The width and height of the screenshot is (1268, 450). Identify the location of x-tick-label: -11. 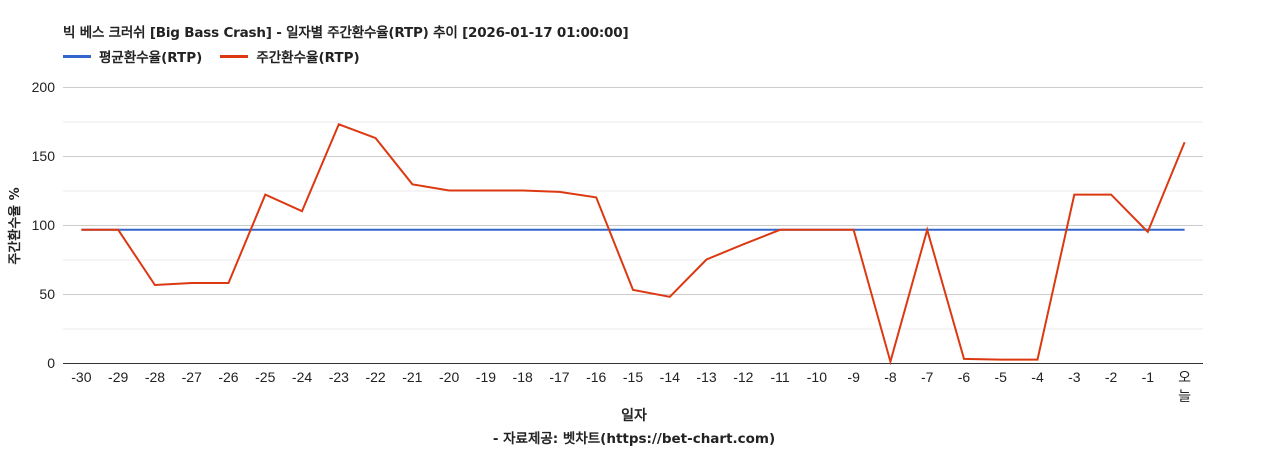
(779, 377).